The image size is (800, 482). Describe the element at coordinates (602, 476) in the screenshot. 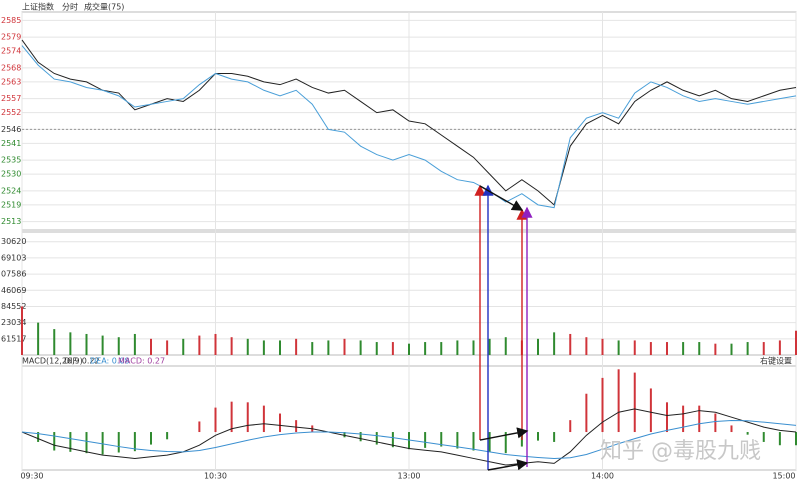

I see `x-tick-label: 14:00` at that location.